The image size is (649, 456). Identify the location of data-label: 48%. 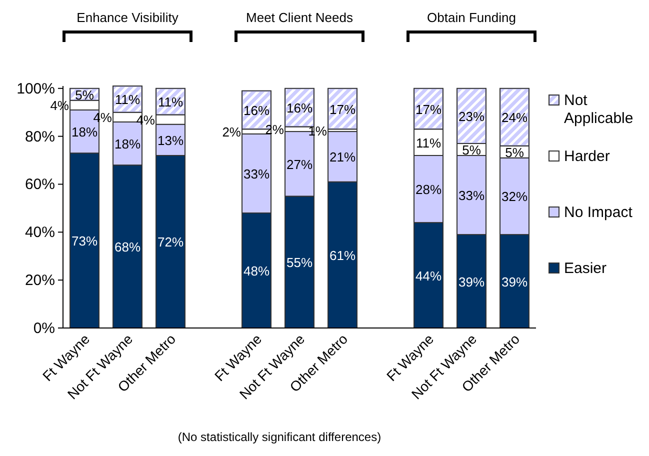
(256, 270).